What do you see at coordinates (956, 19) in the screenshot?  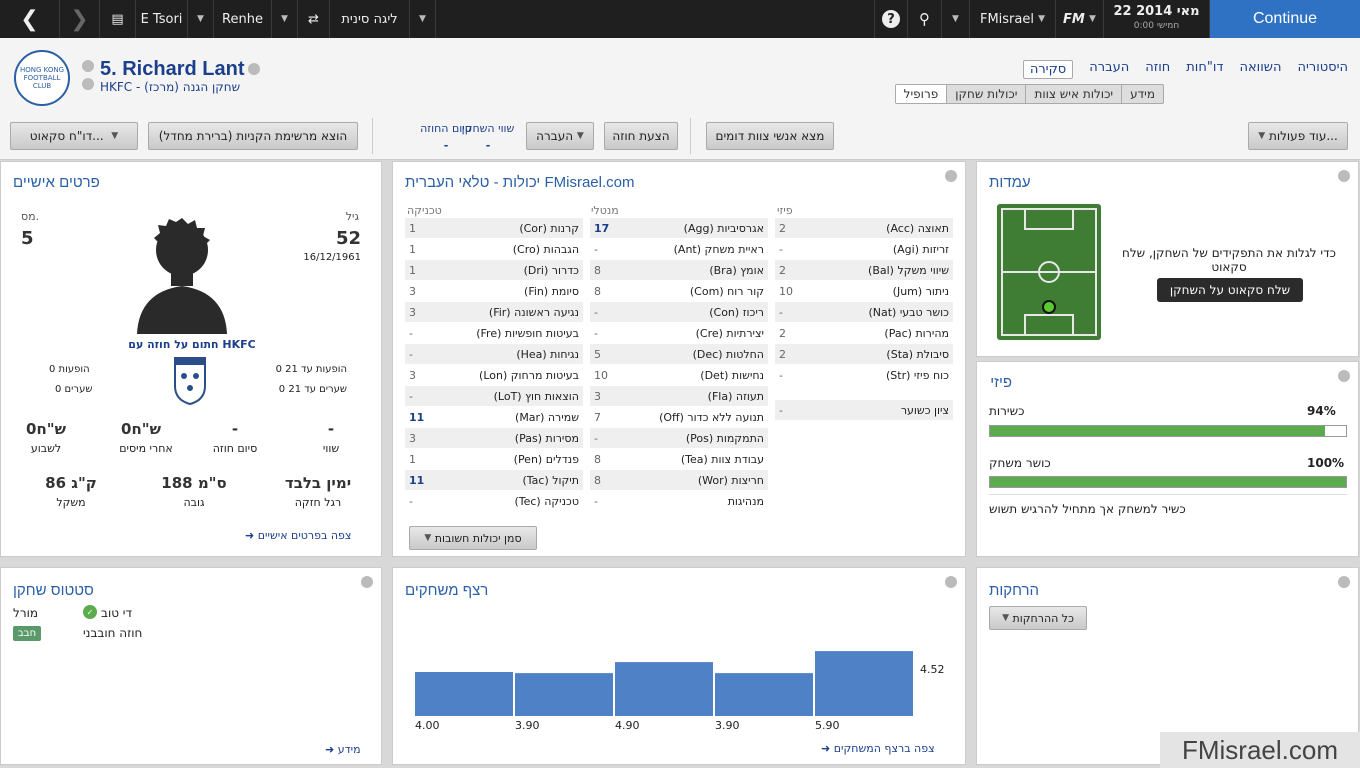 I see `search-dropdown: ▼` at bounding box center [956, 19].